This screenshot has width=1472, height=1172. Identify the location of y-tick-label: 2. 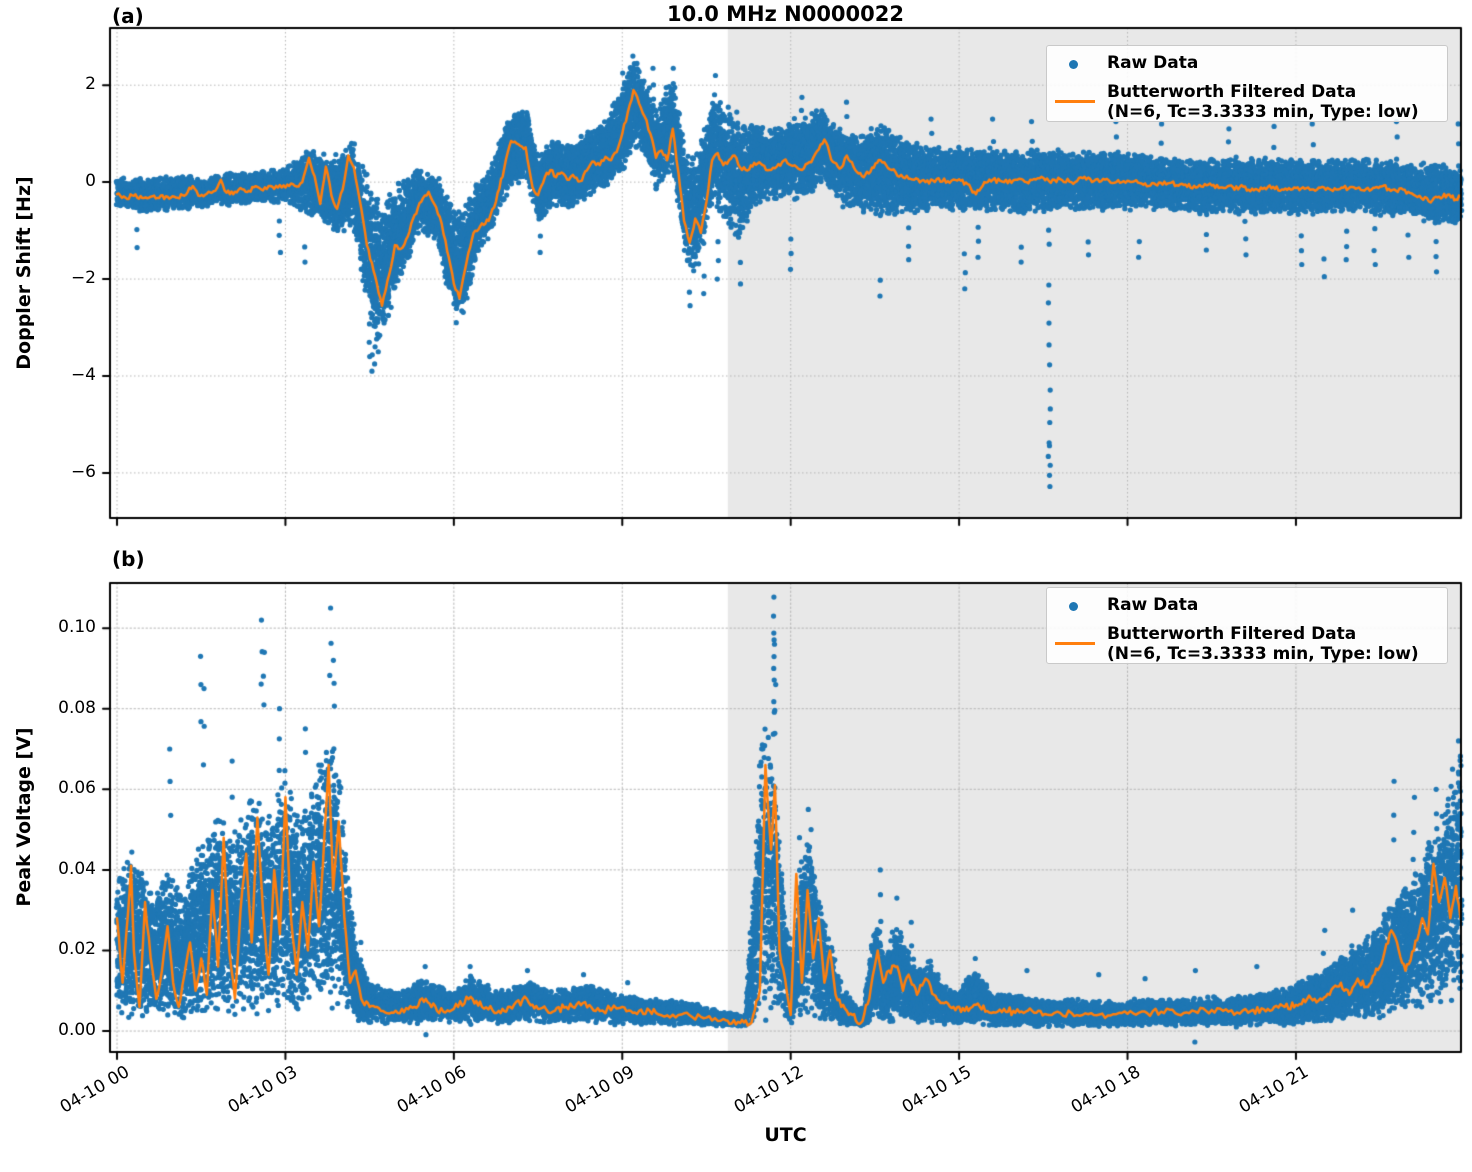
(90, 84).